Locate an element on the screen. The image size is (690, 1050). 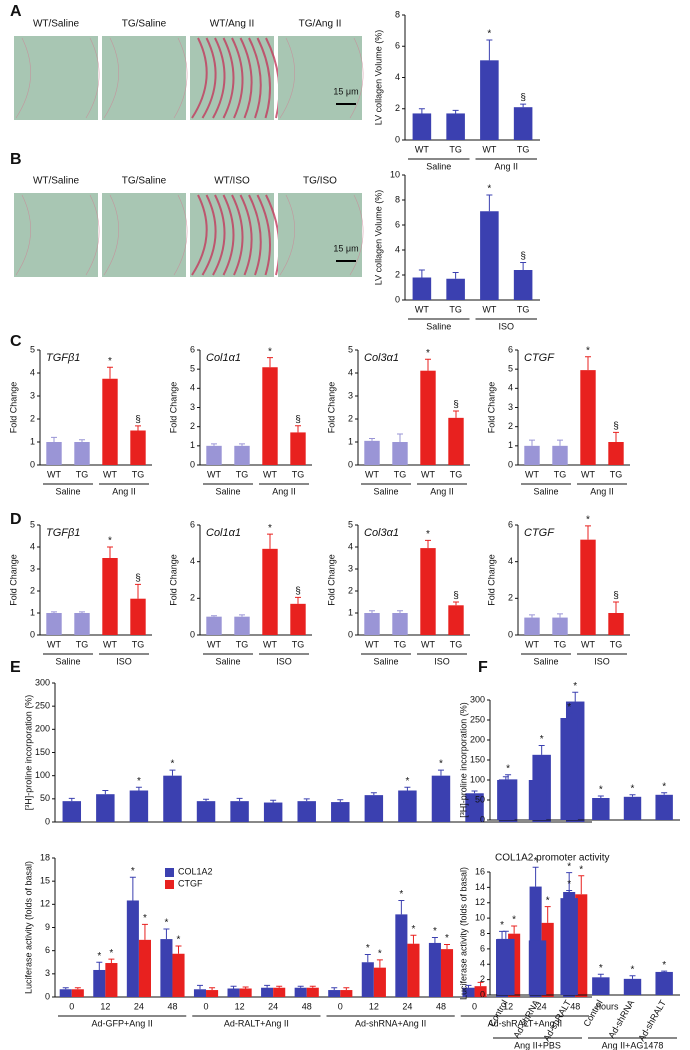
x-tick-label: 0 is located at coordinates (206, 1006).